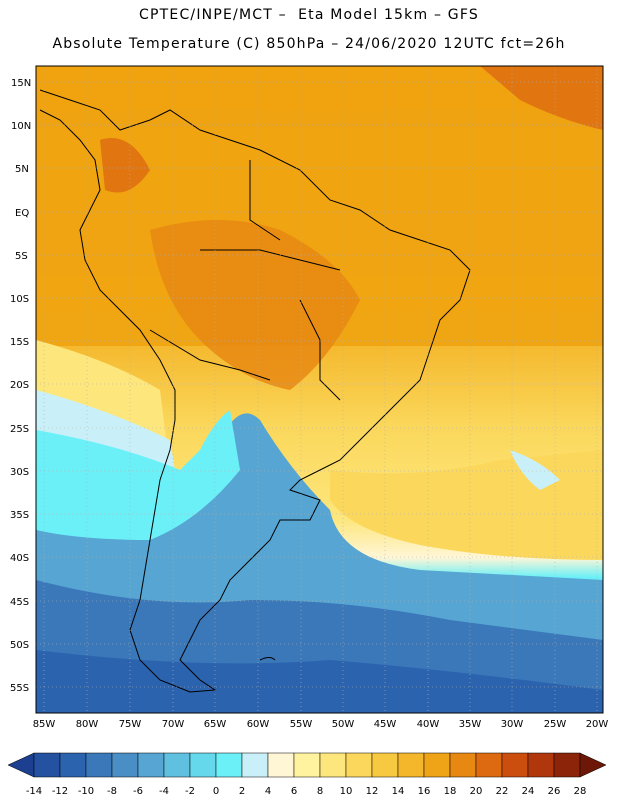  I want to click on lon-label: 25W, so click(555, 724).